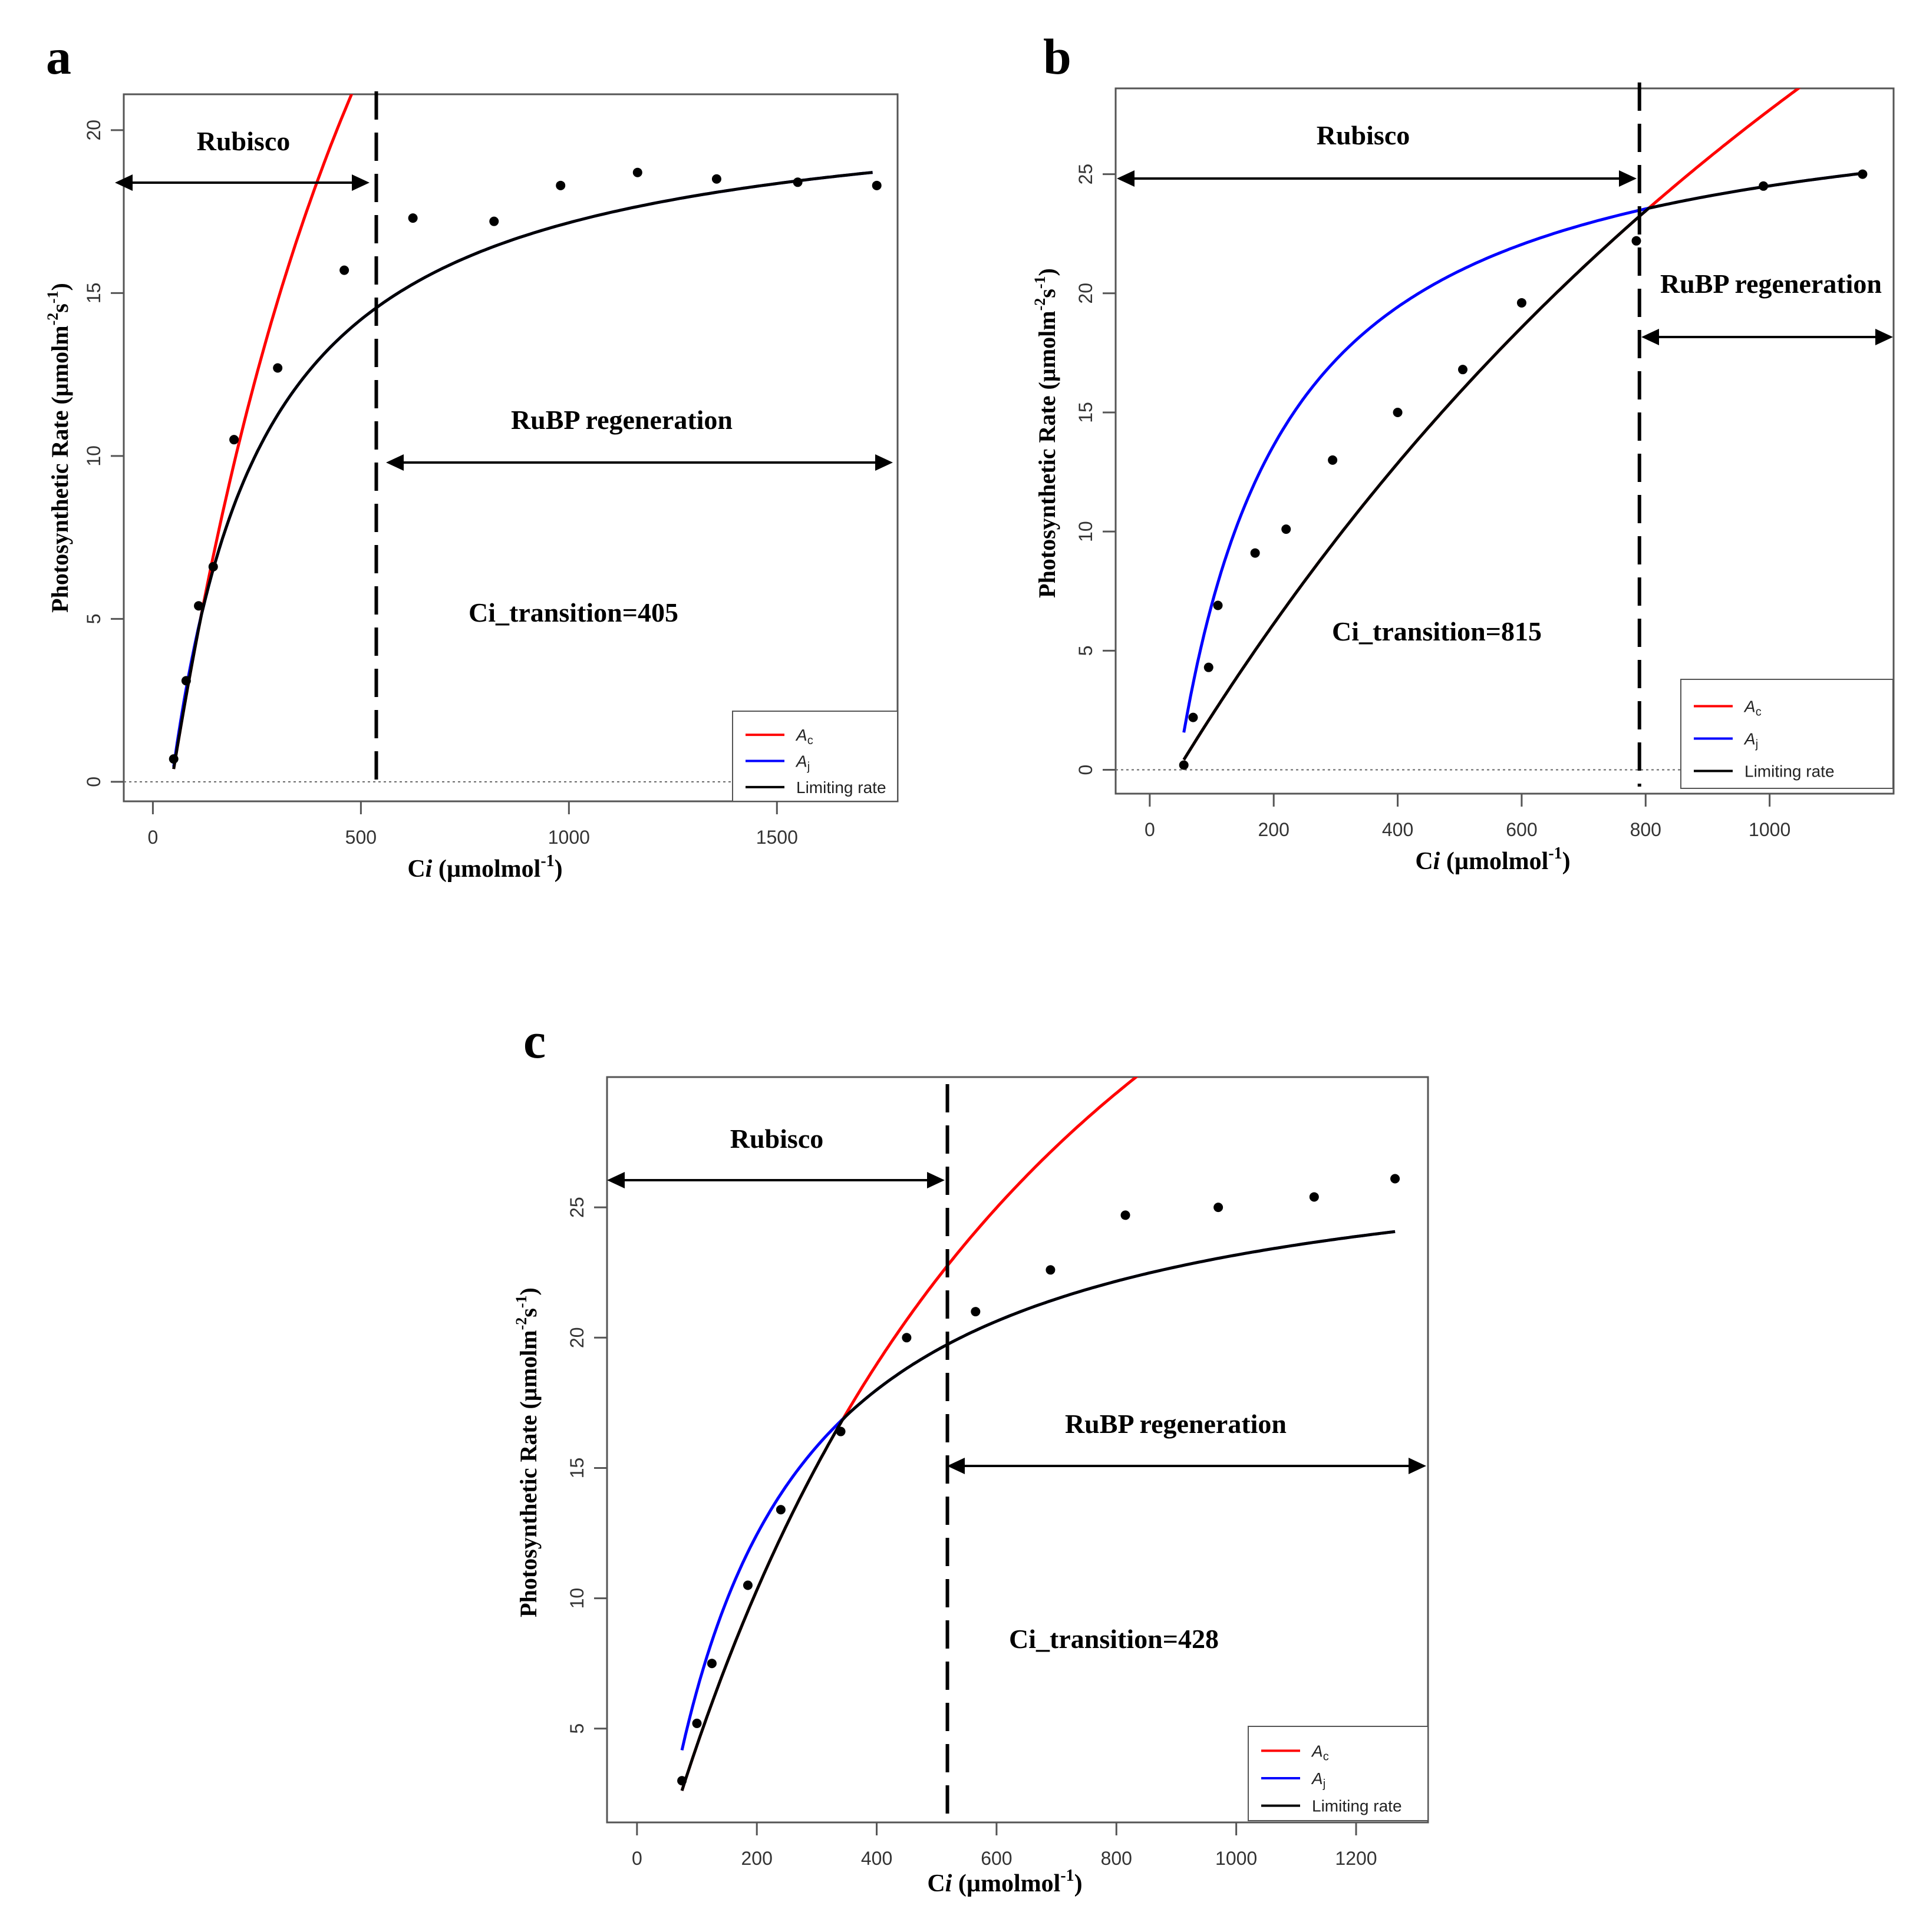 This screenshot has width=1926, height=1932. I want to click on x-tick-label: 200, so click(757, 1858).